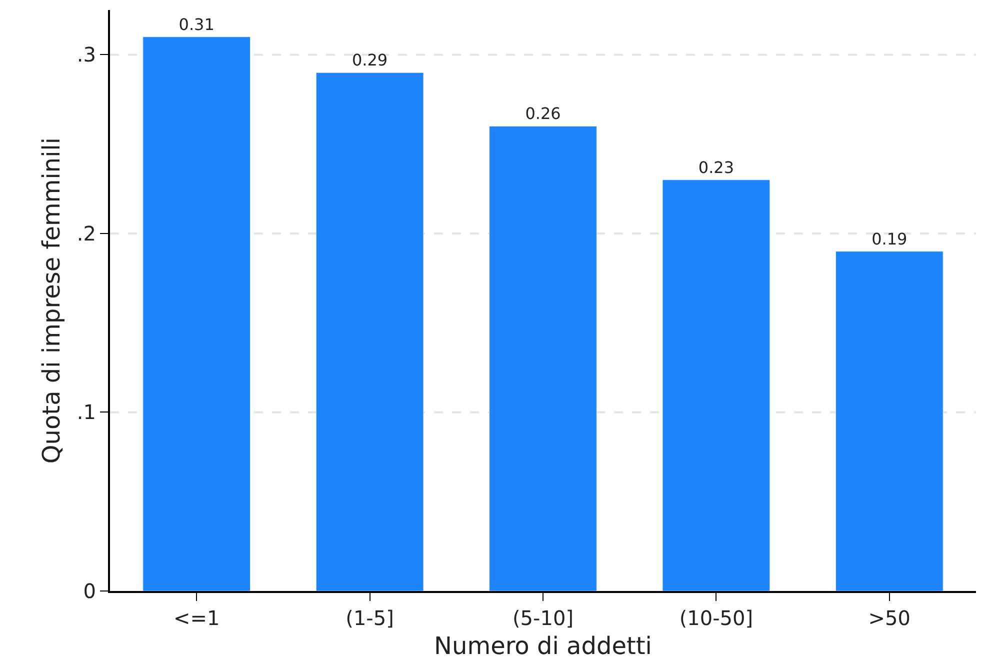 This screenshot has width=986, height=665. Describe the element at coordinates (89, 591) in the screenshot. I see `y-tick-label: 0` at that location.